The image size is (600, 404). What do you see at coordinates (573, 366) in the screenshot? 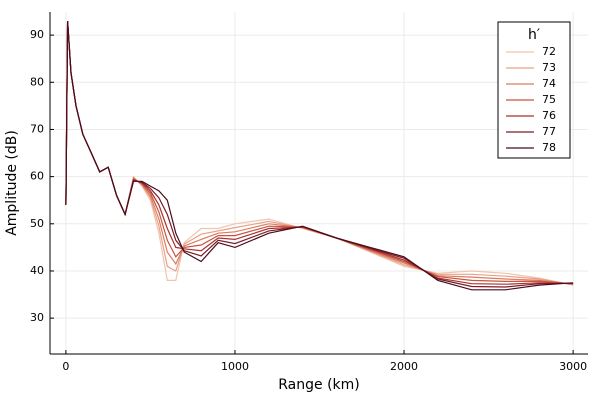
I see `x-tick-label: 3000` at bounding box center [573, 366].